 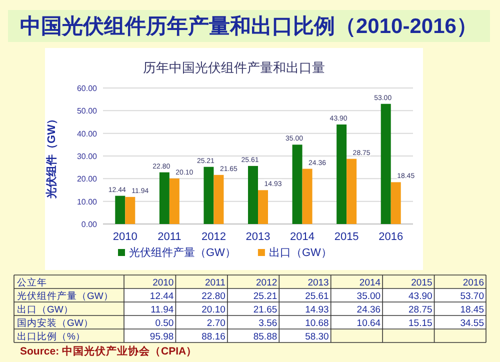 I want to click on y-tick-label: 30.00, so click(x=87, y=156).